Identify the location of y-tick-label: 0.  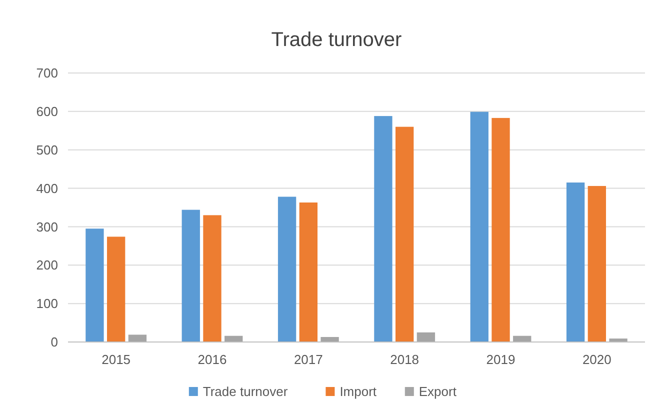
(54, 342).